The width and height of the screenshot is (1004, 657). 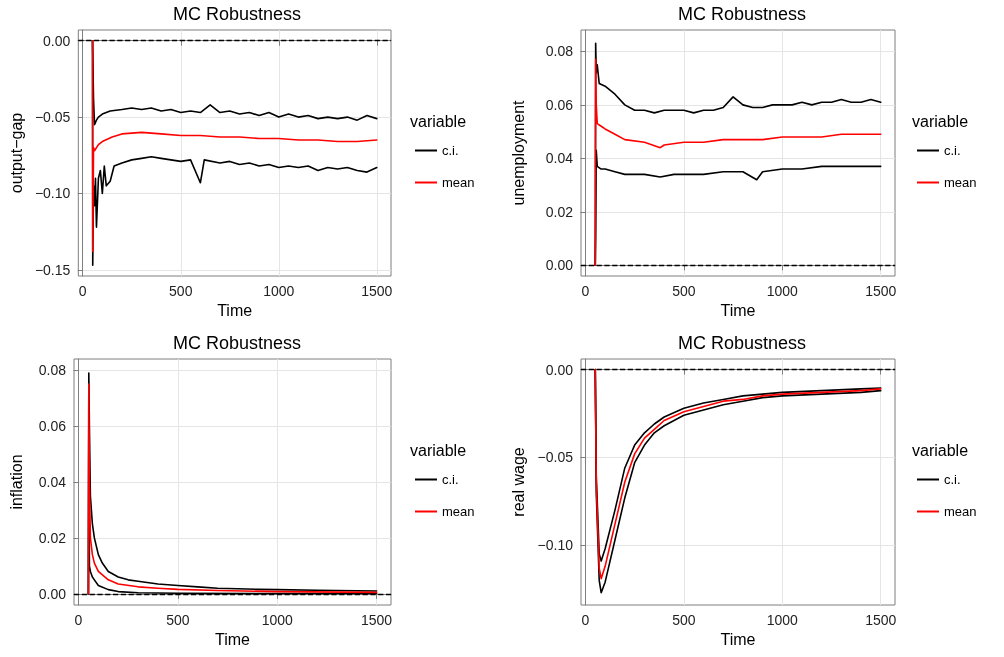 What do you see at coordinates (518, 152) in the screenshot?
I see `y-axis-title: unemployment` at bounding box center [518, 152].